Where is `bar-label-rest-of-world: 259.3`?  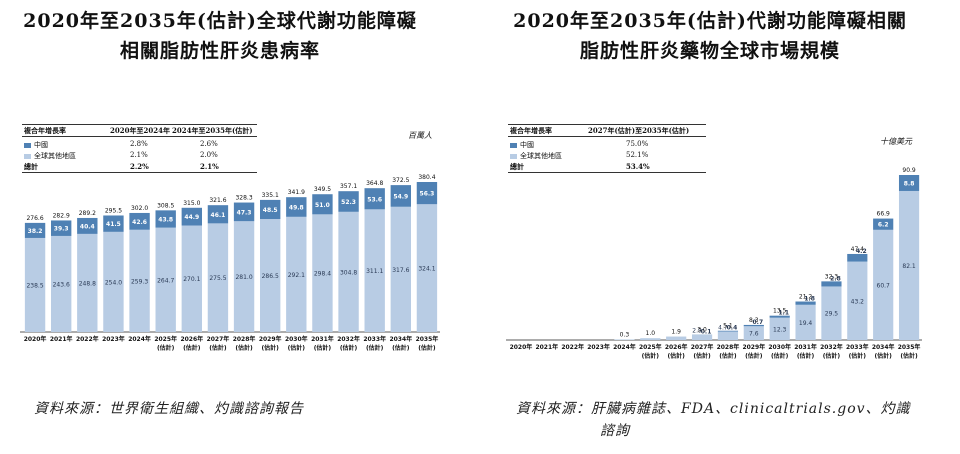
bar-label-rest-of-world: 259.3 is located at coordinates (139, 281).